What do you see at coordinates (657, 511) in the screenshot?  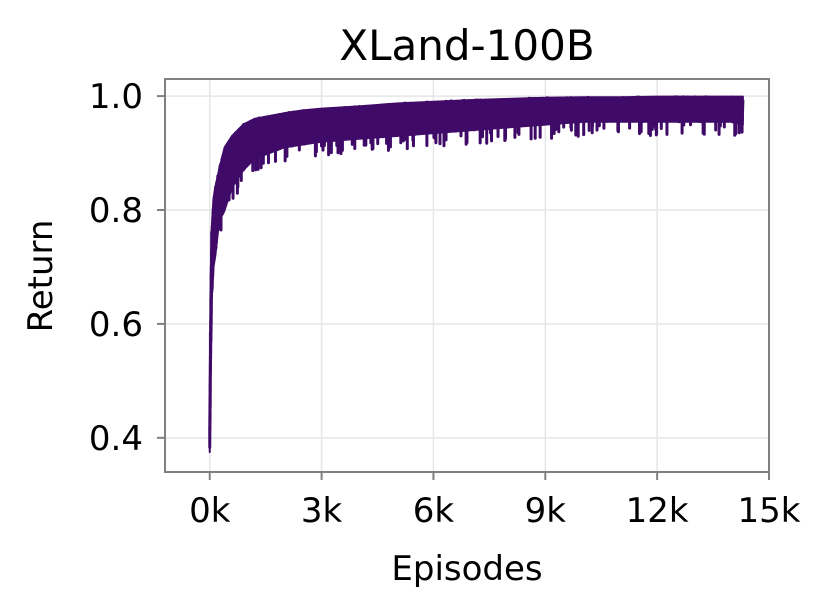 I see `x-tick-label: 12k` at bounding box center [657, 511].